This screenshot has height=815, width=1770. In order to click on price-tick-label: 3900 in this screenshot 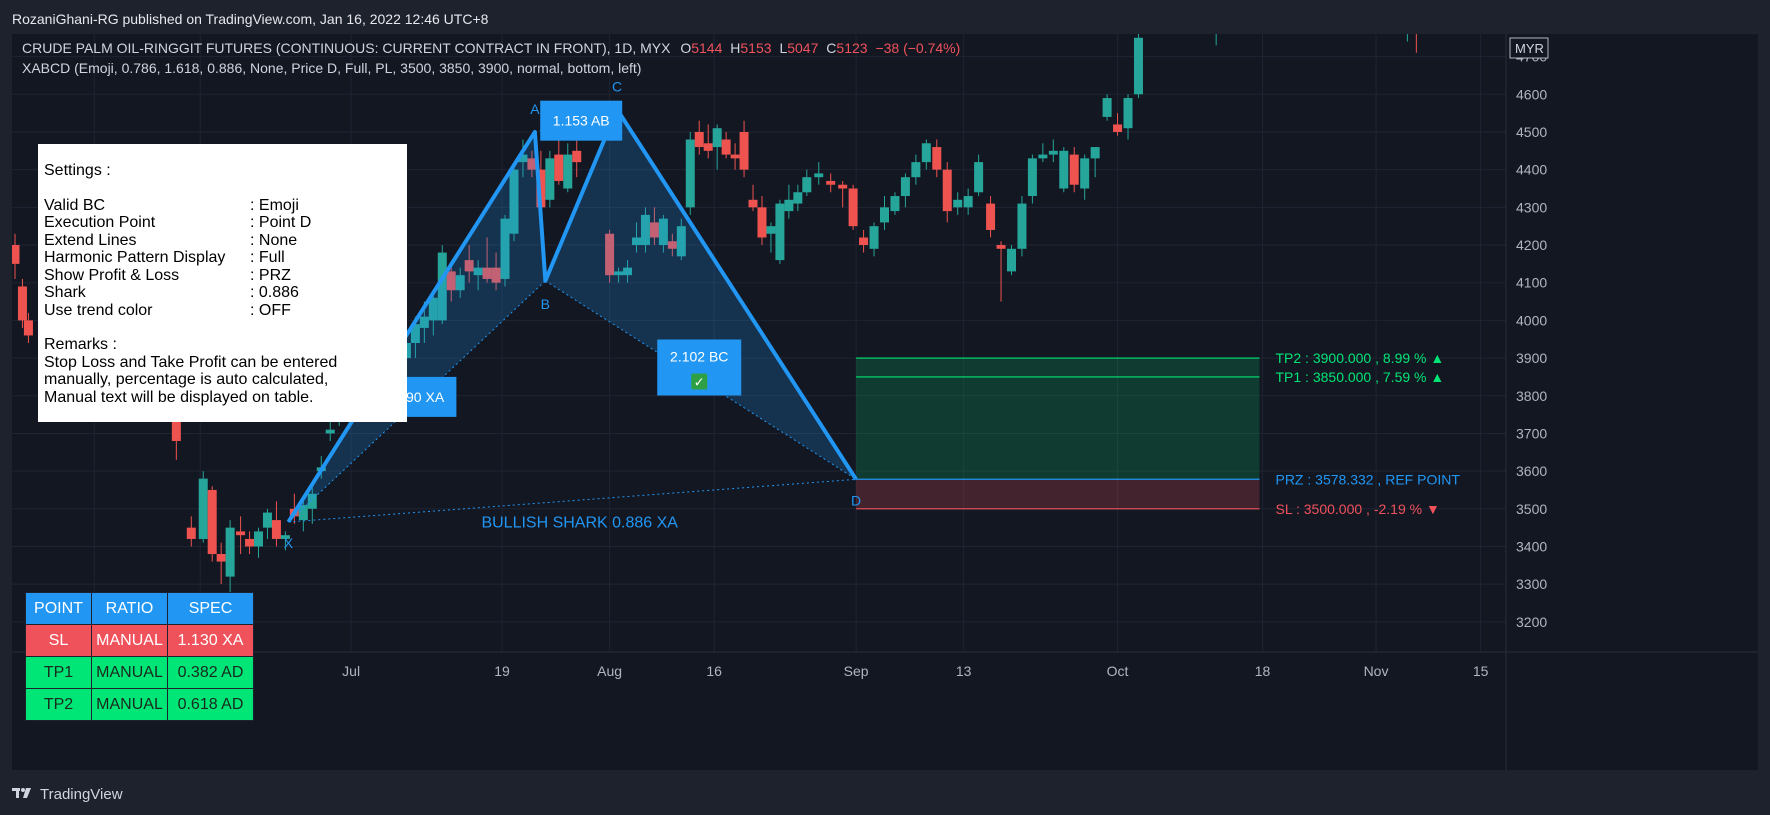, I will do `click(1531, 358)`.